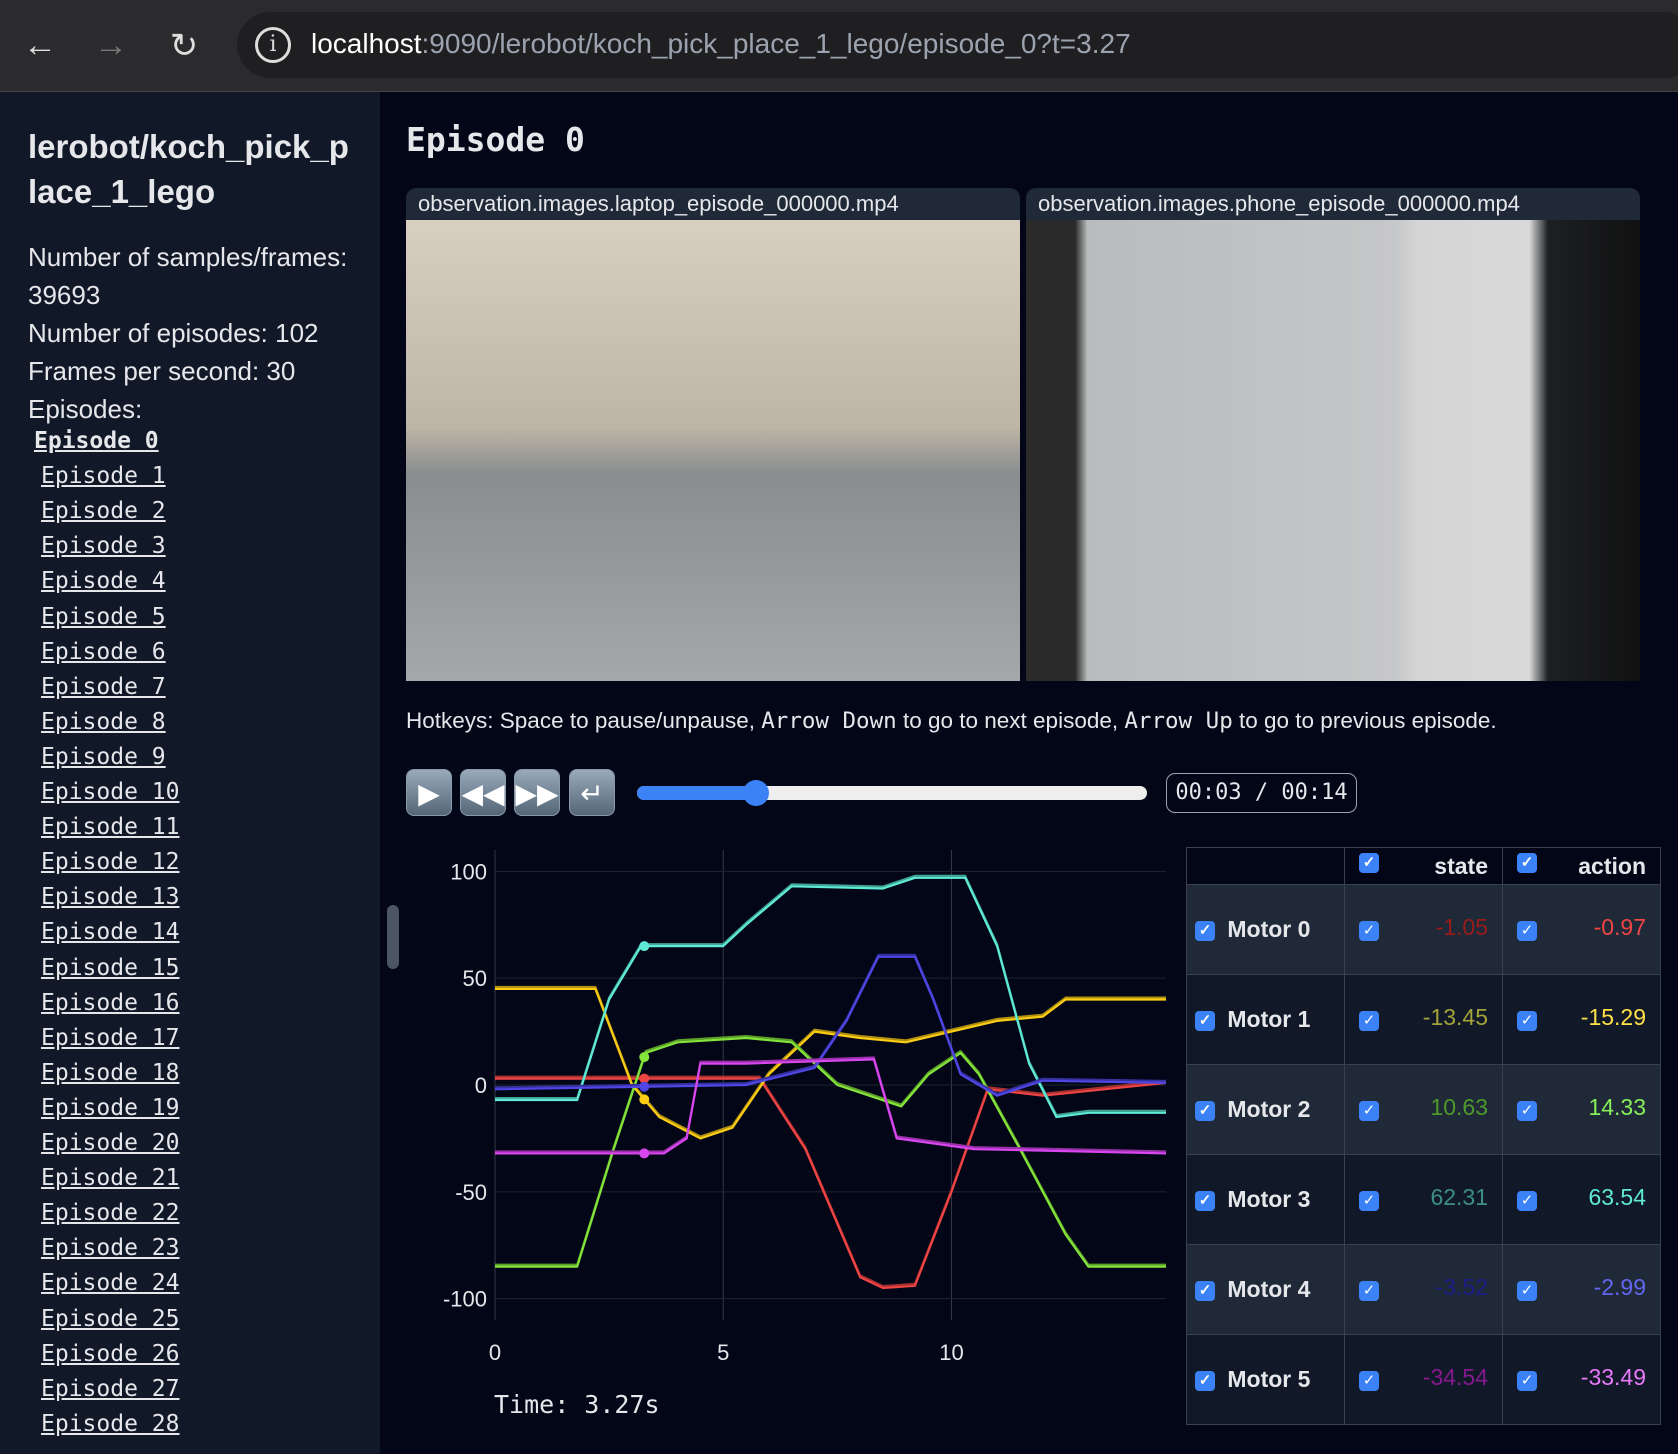 The image size is (1678, 1454). What do you see at coordinates (103, 721) in the screenshot?
I see `sidebar-episode-link: Episode 8` at bounding box center [103, 721].